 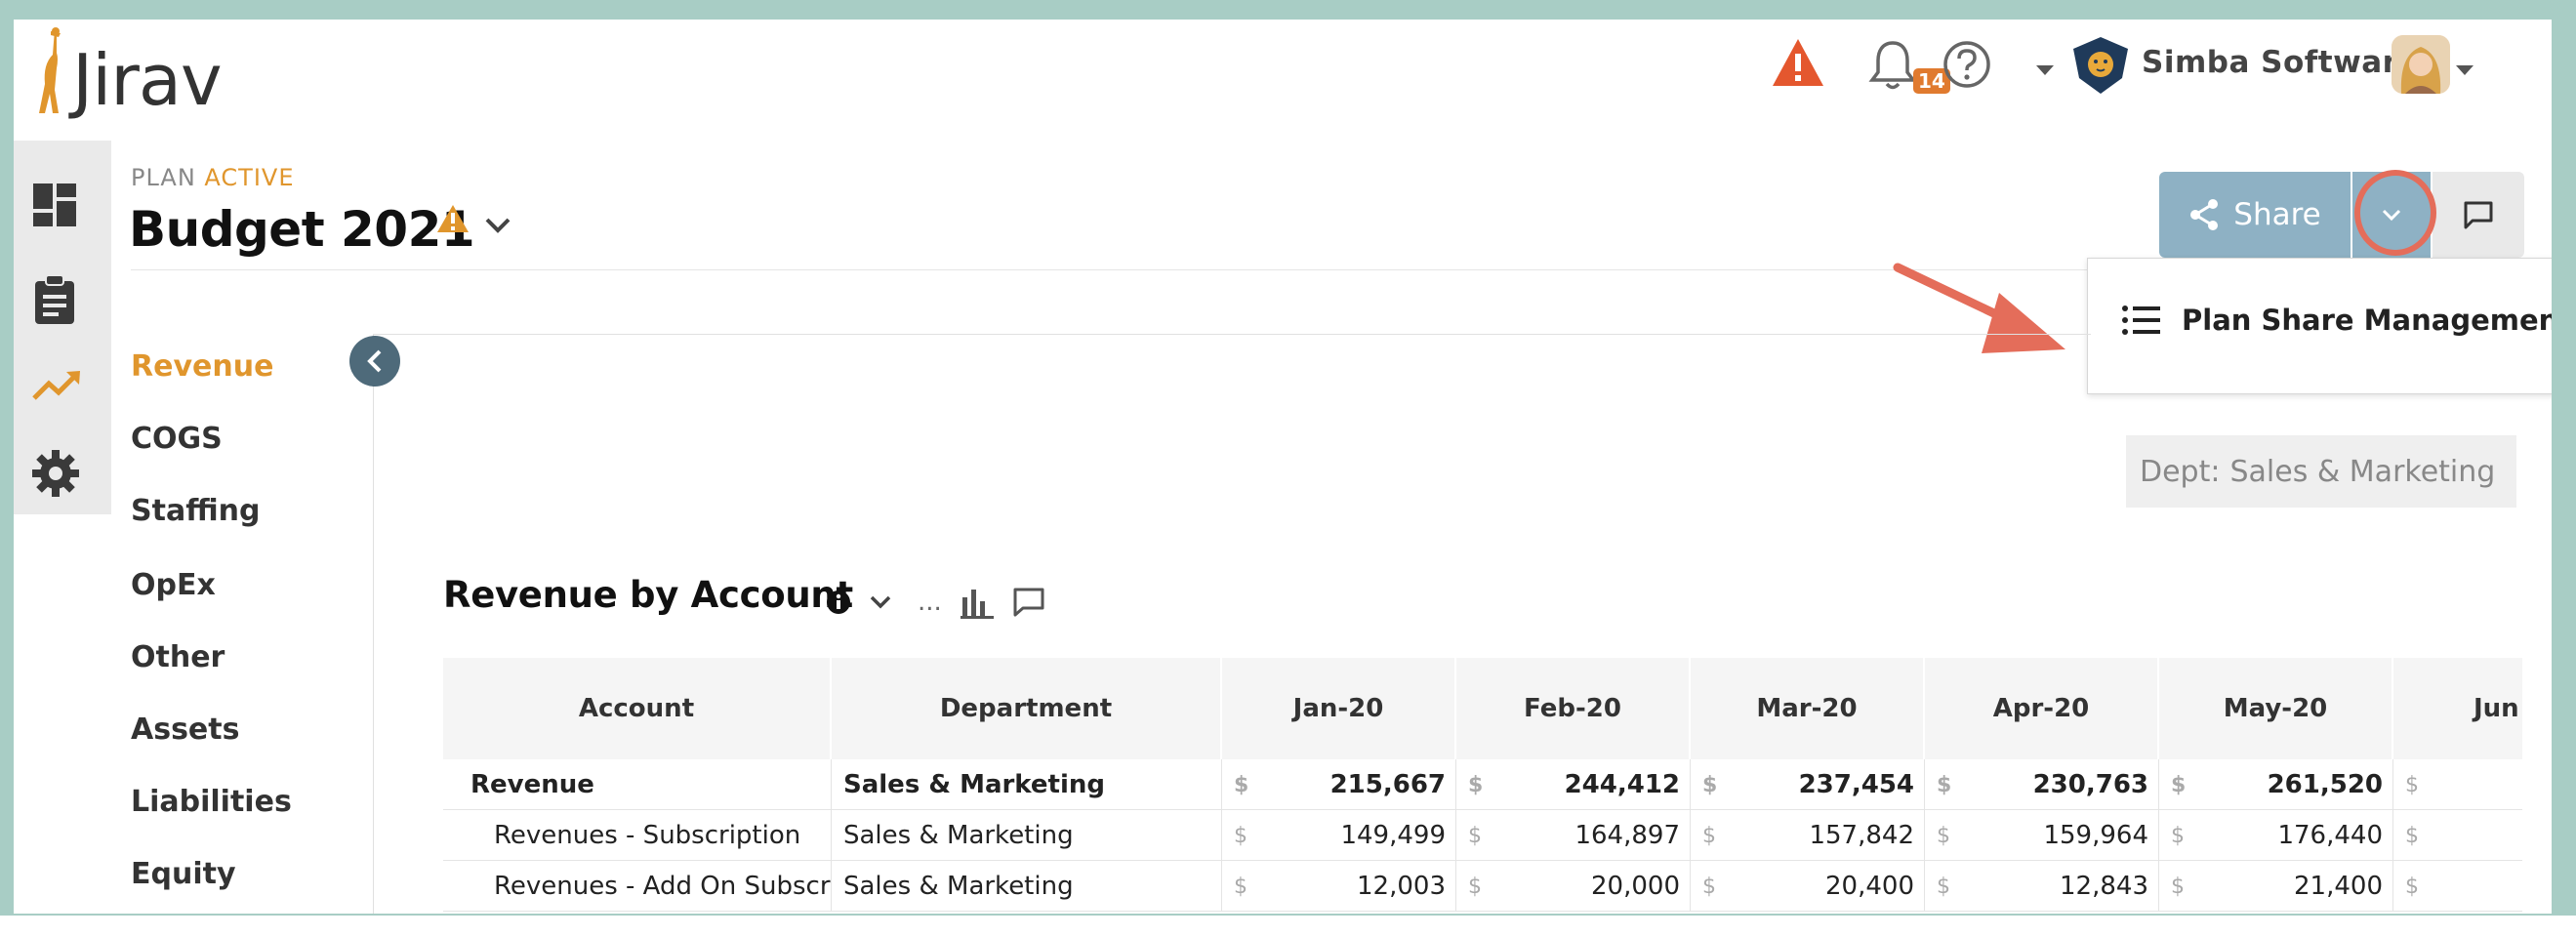 I want to click on share-dropdown-menu: Plan Share Management, so click(x=2319, y=326).